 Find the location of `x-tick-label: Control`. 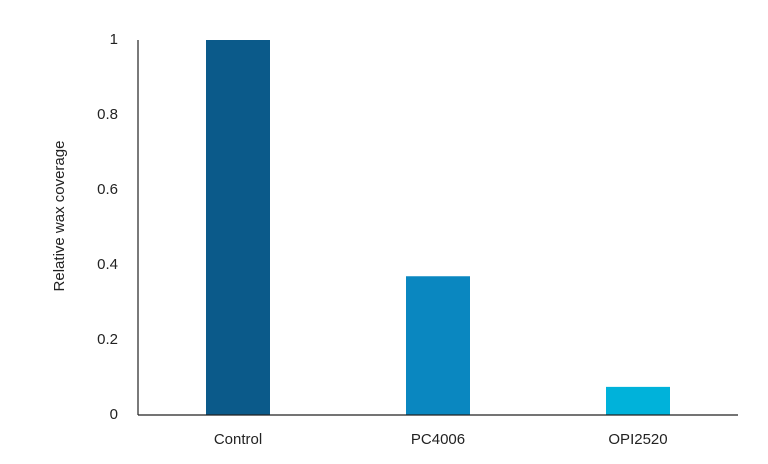

x-tick-label: Control is located at coordinates (238, 439).